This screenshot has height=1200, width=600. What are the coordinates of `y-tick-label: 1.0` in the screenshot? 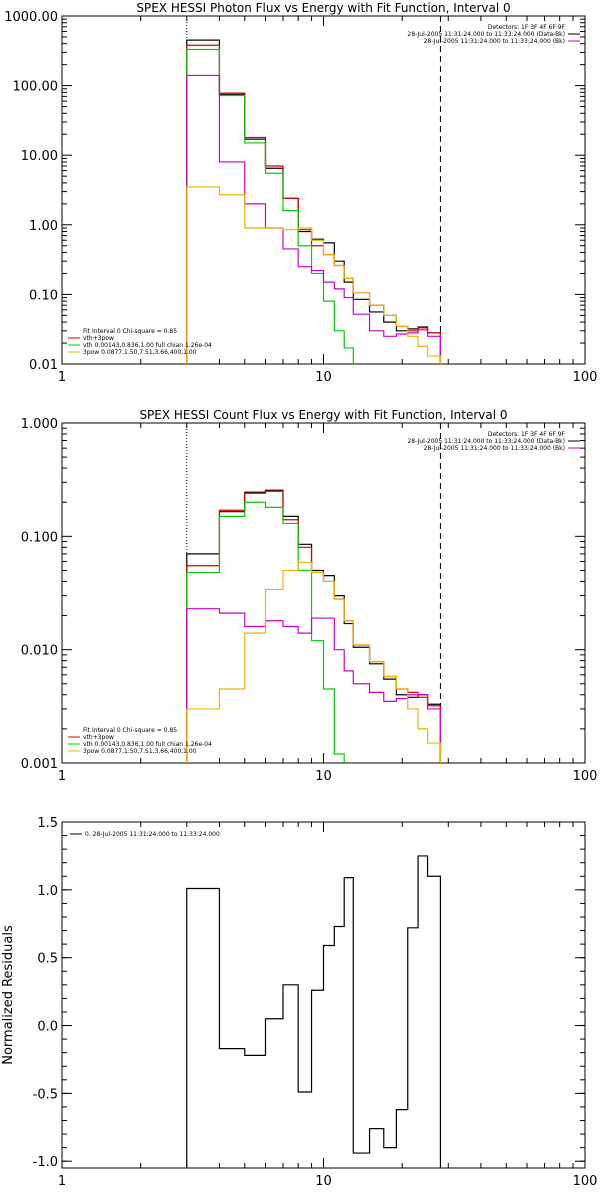 It's located at (47, 891).